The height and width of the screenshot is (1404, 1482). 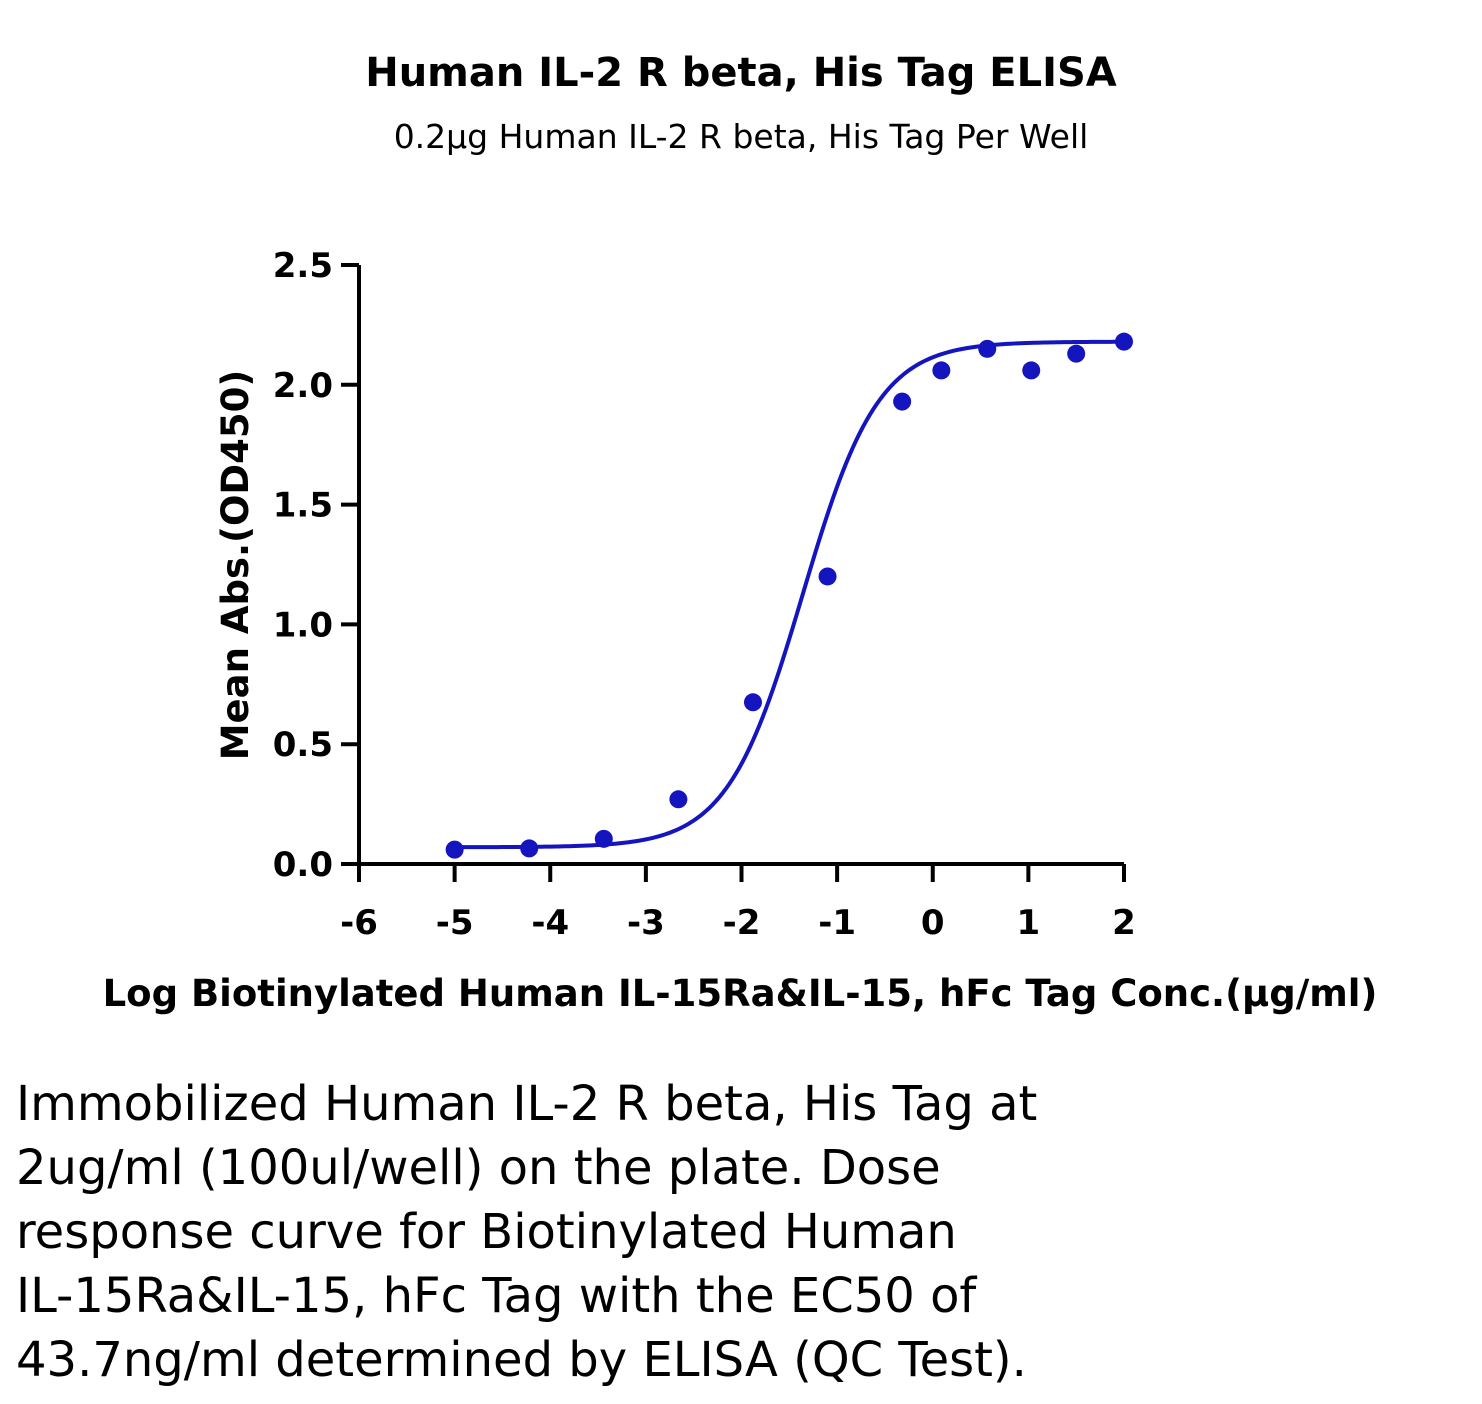 I want to click on x-tick-label: -5, so click(x=455, y=923).